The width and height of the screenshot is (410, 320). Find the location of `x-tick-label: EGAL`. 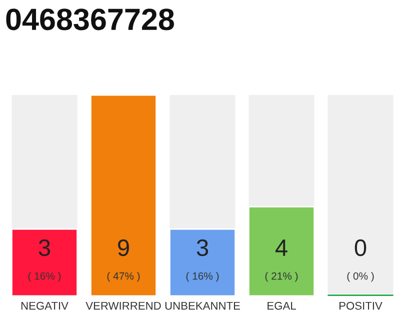

x-tick-label: EGAL is located at coordinates (282, 306).